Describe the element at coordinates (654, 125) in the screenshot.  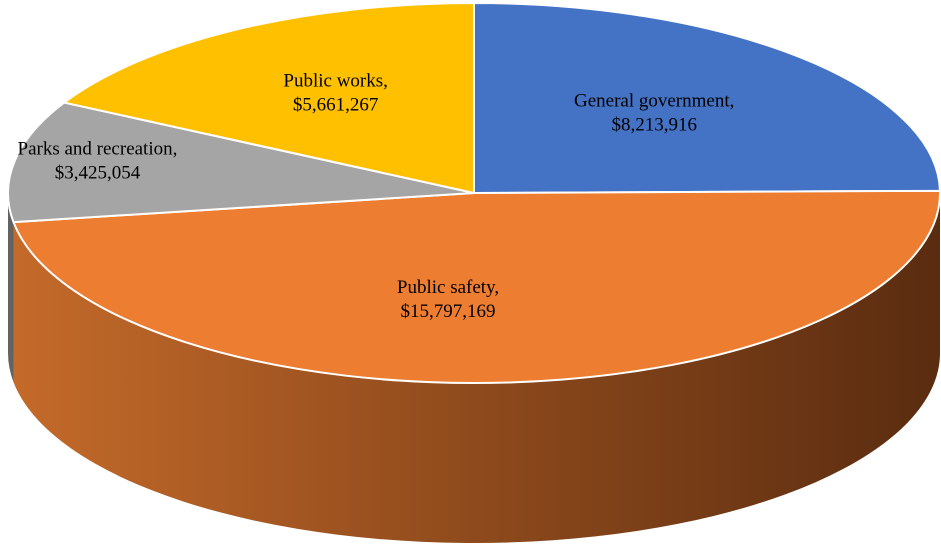
I see `data-label-value: $8,213,916` at that location.